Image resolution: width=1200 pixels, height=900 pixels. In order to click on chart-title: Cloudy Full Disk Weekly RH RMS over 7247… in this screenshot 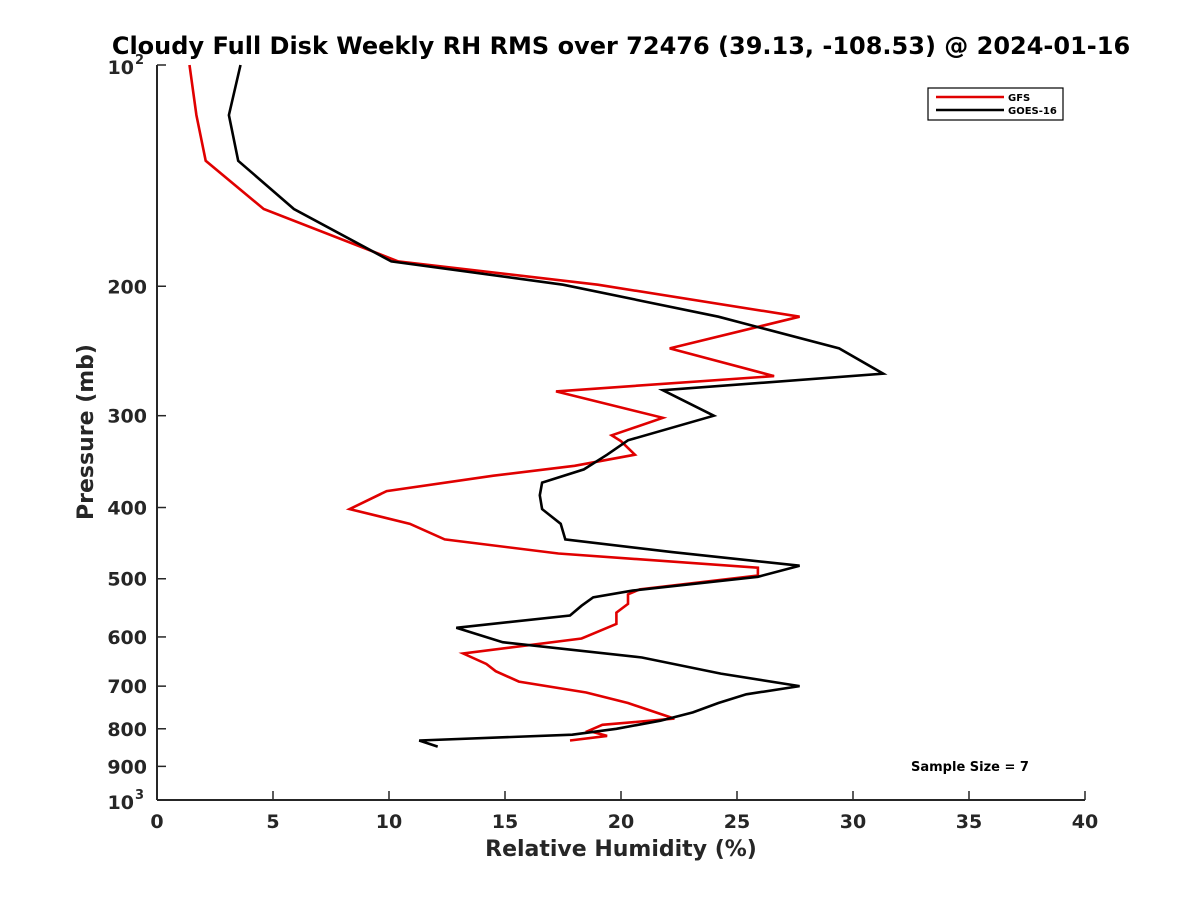, I will do `click(621, 46)`.